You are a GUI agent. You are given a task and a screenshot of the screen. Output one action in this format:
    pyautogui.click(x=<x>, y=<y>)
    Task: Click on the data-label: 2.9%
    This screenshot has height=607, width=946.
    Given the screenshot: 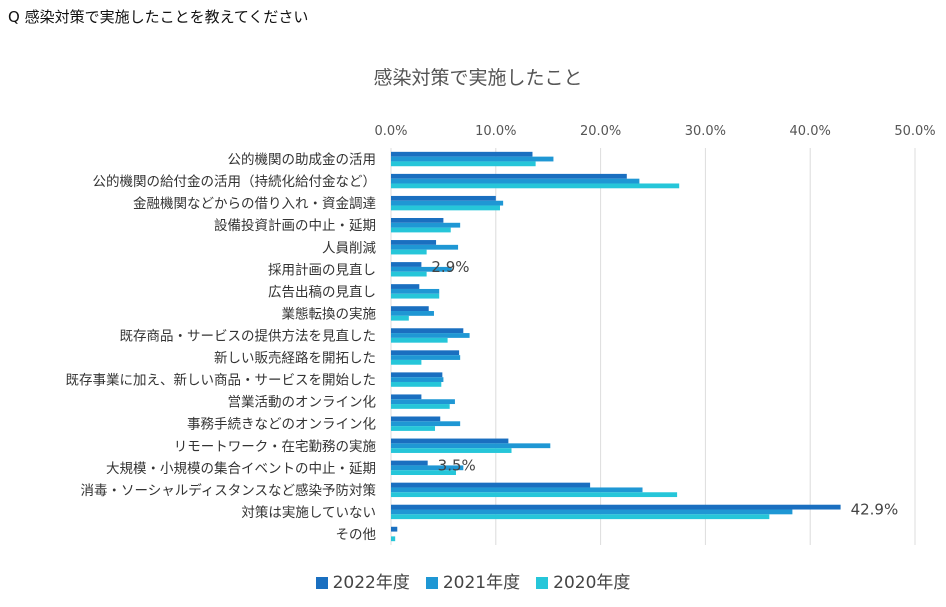 What is the action you would take?
    pyautogui.click(x=450, y=267)
    